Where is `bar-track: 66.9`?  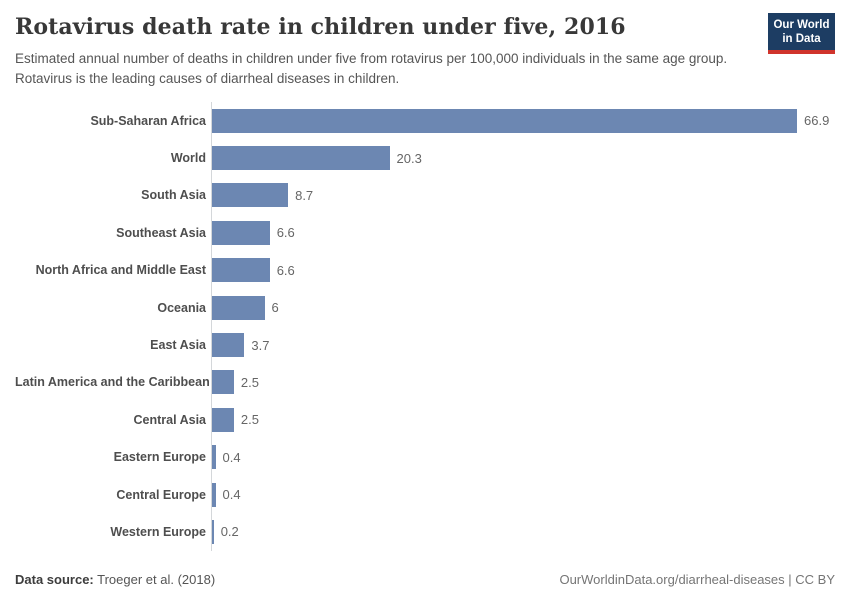 bar-track: 66.9 is located at coordinates (523, 121).